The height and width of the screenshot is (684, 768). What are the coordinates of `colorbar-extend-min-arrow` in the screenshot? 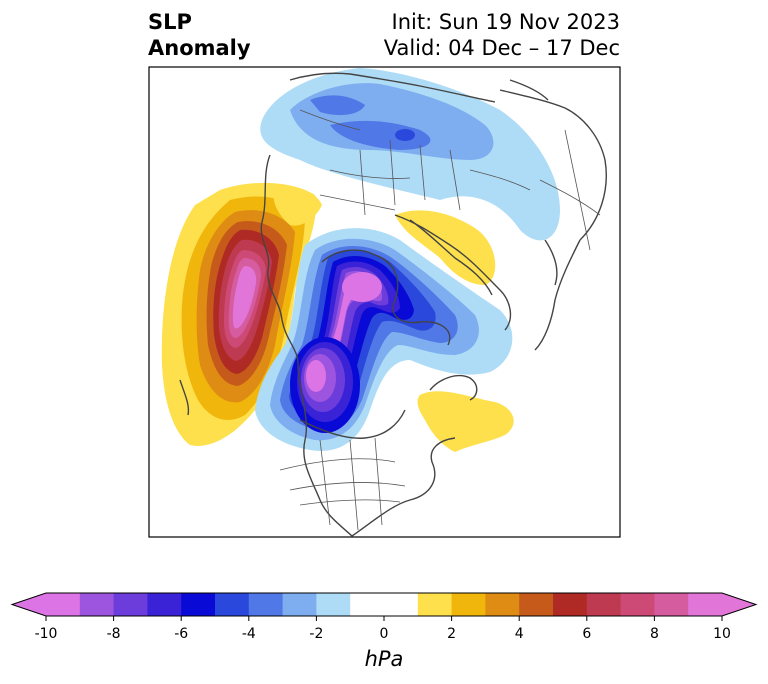 It's located at (29, 604).